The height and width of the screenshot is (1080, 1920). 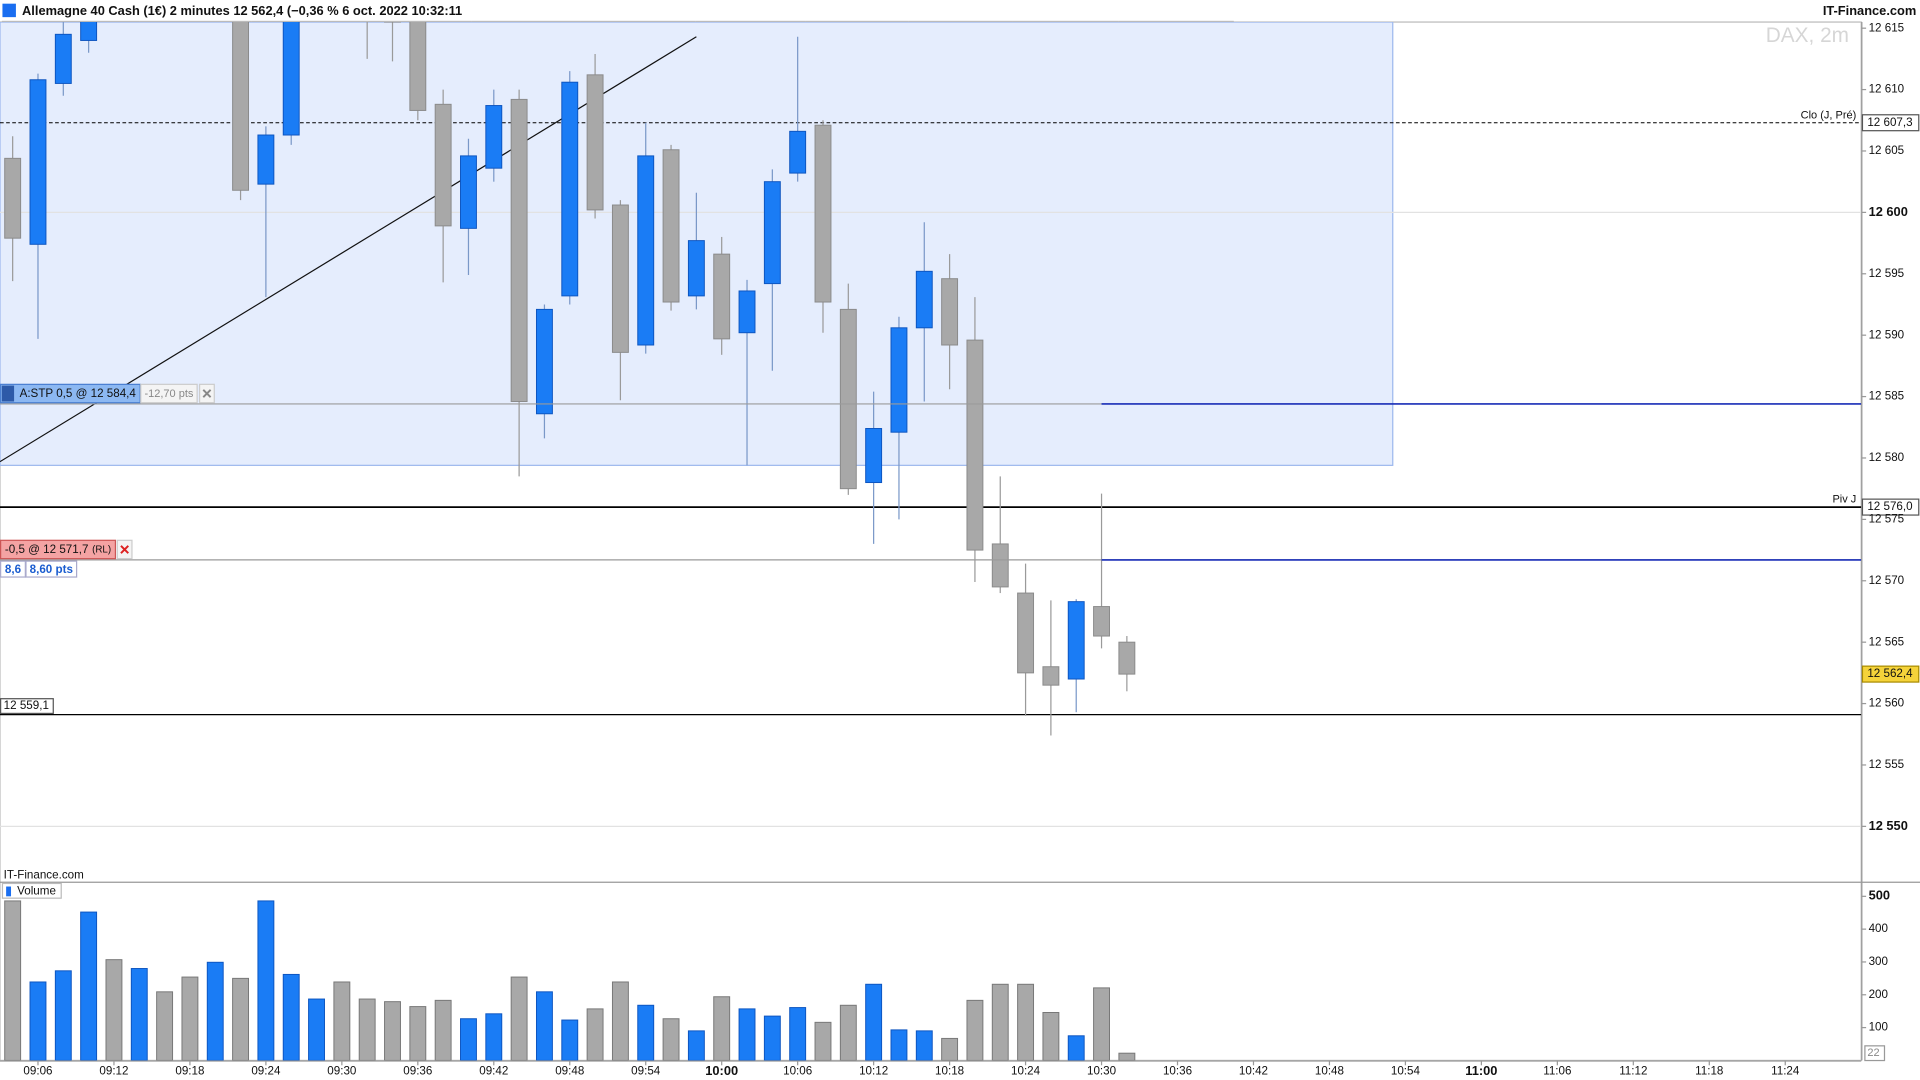 What do you see at coordinates (1844, 500) in the screenshot?
I see `level-name: Piv J` at bounding box center [1844, 500].